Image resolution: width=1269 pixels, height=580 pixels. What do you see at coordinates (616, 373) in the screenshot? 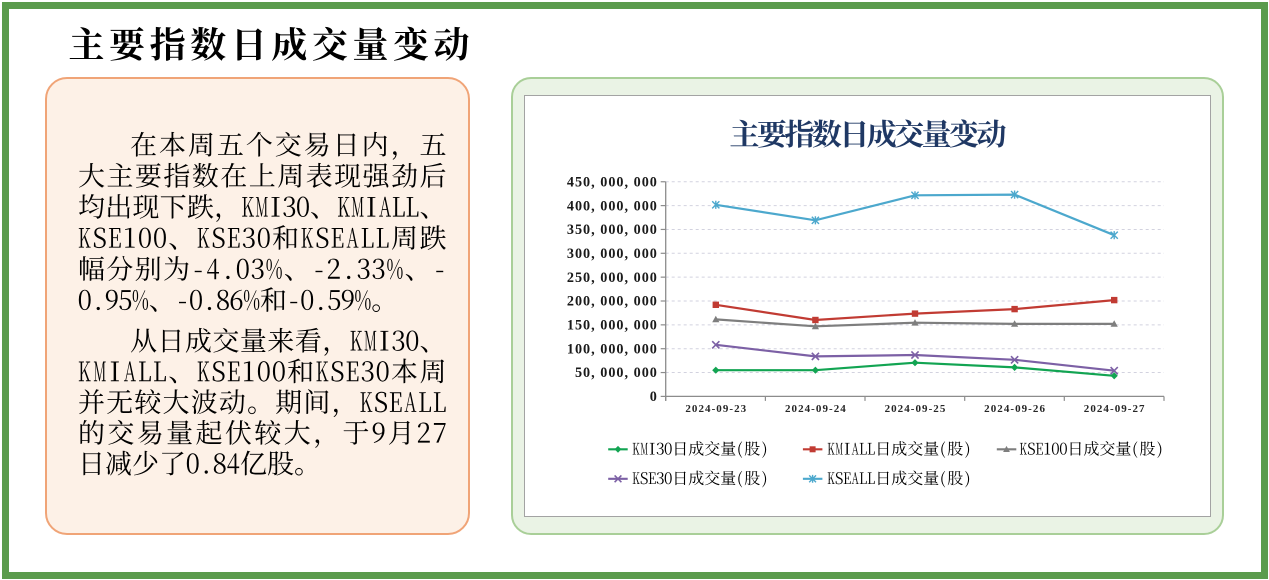
I see `svg-text: 50, 000, 000` at bounding box center [616, 373].